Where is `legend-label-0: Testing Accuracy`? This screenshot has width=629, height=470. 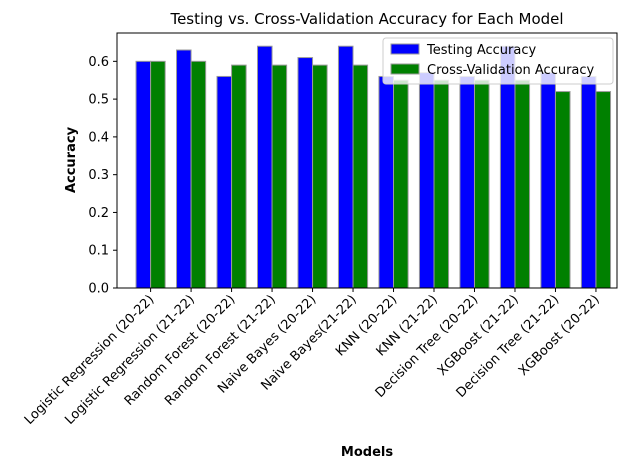
legend-label-0: Testing Accuracy is located at coordinates (481, 50).